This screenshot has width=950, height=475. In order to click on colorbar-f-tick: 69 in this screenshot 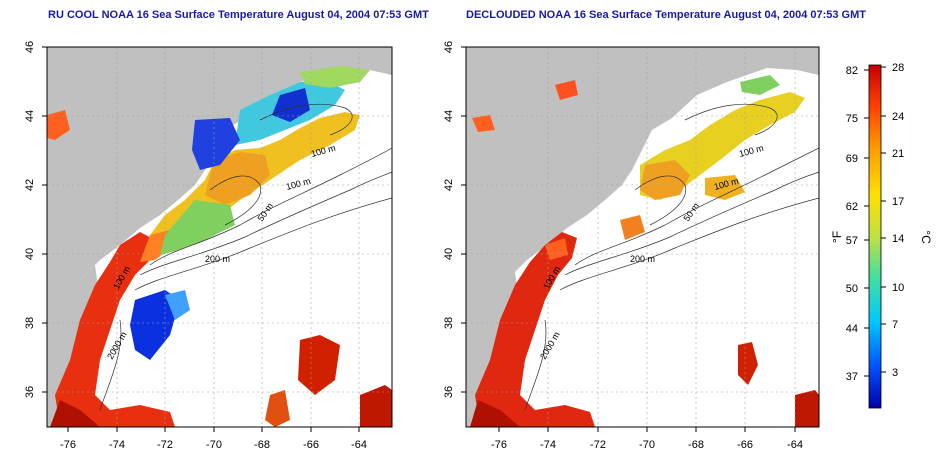, I will do `click(852, 159)`.